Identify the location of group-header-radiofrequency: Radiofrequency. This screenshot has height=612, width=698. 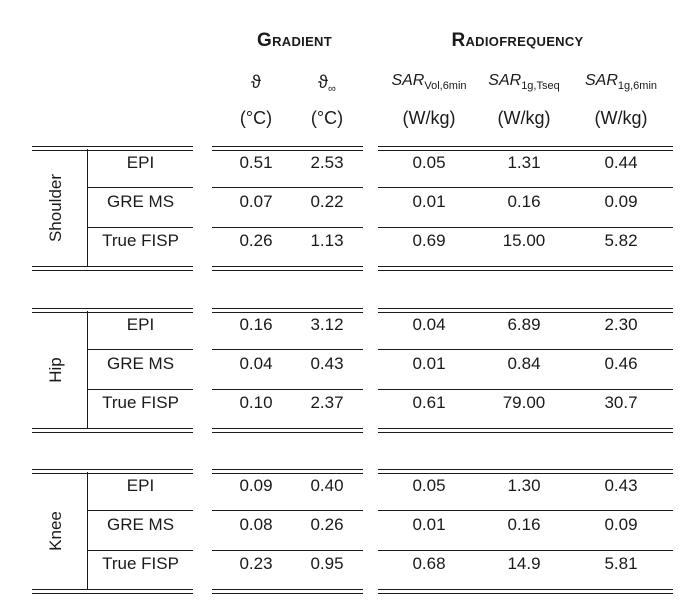
(517, 40).